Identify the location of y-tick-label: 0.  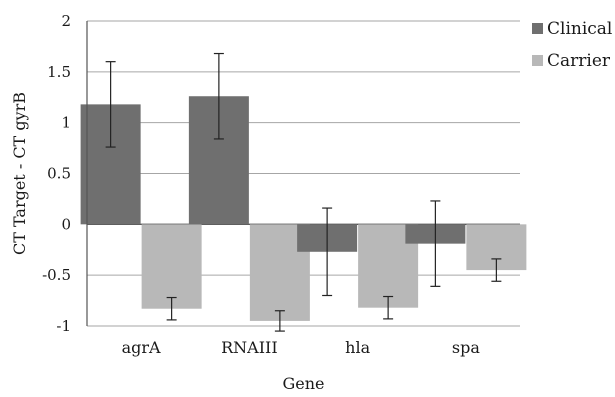
(66, 224).